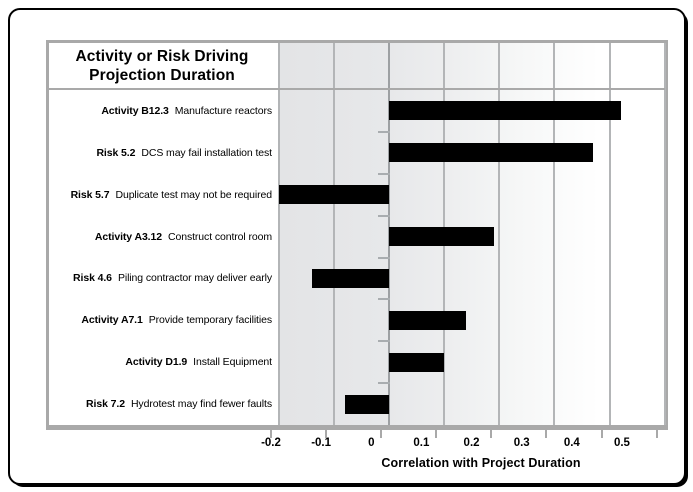 This screenshot has width=693, height=492. Describe the element at coordinates (112, 320) in the screenshot. I see `category-id: Activity A7.1` at that location.